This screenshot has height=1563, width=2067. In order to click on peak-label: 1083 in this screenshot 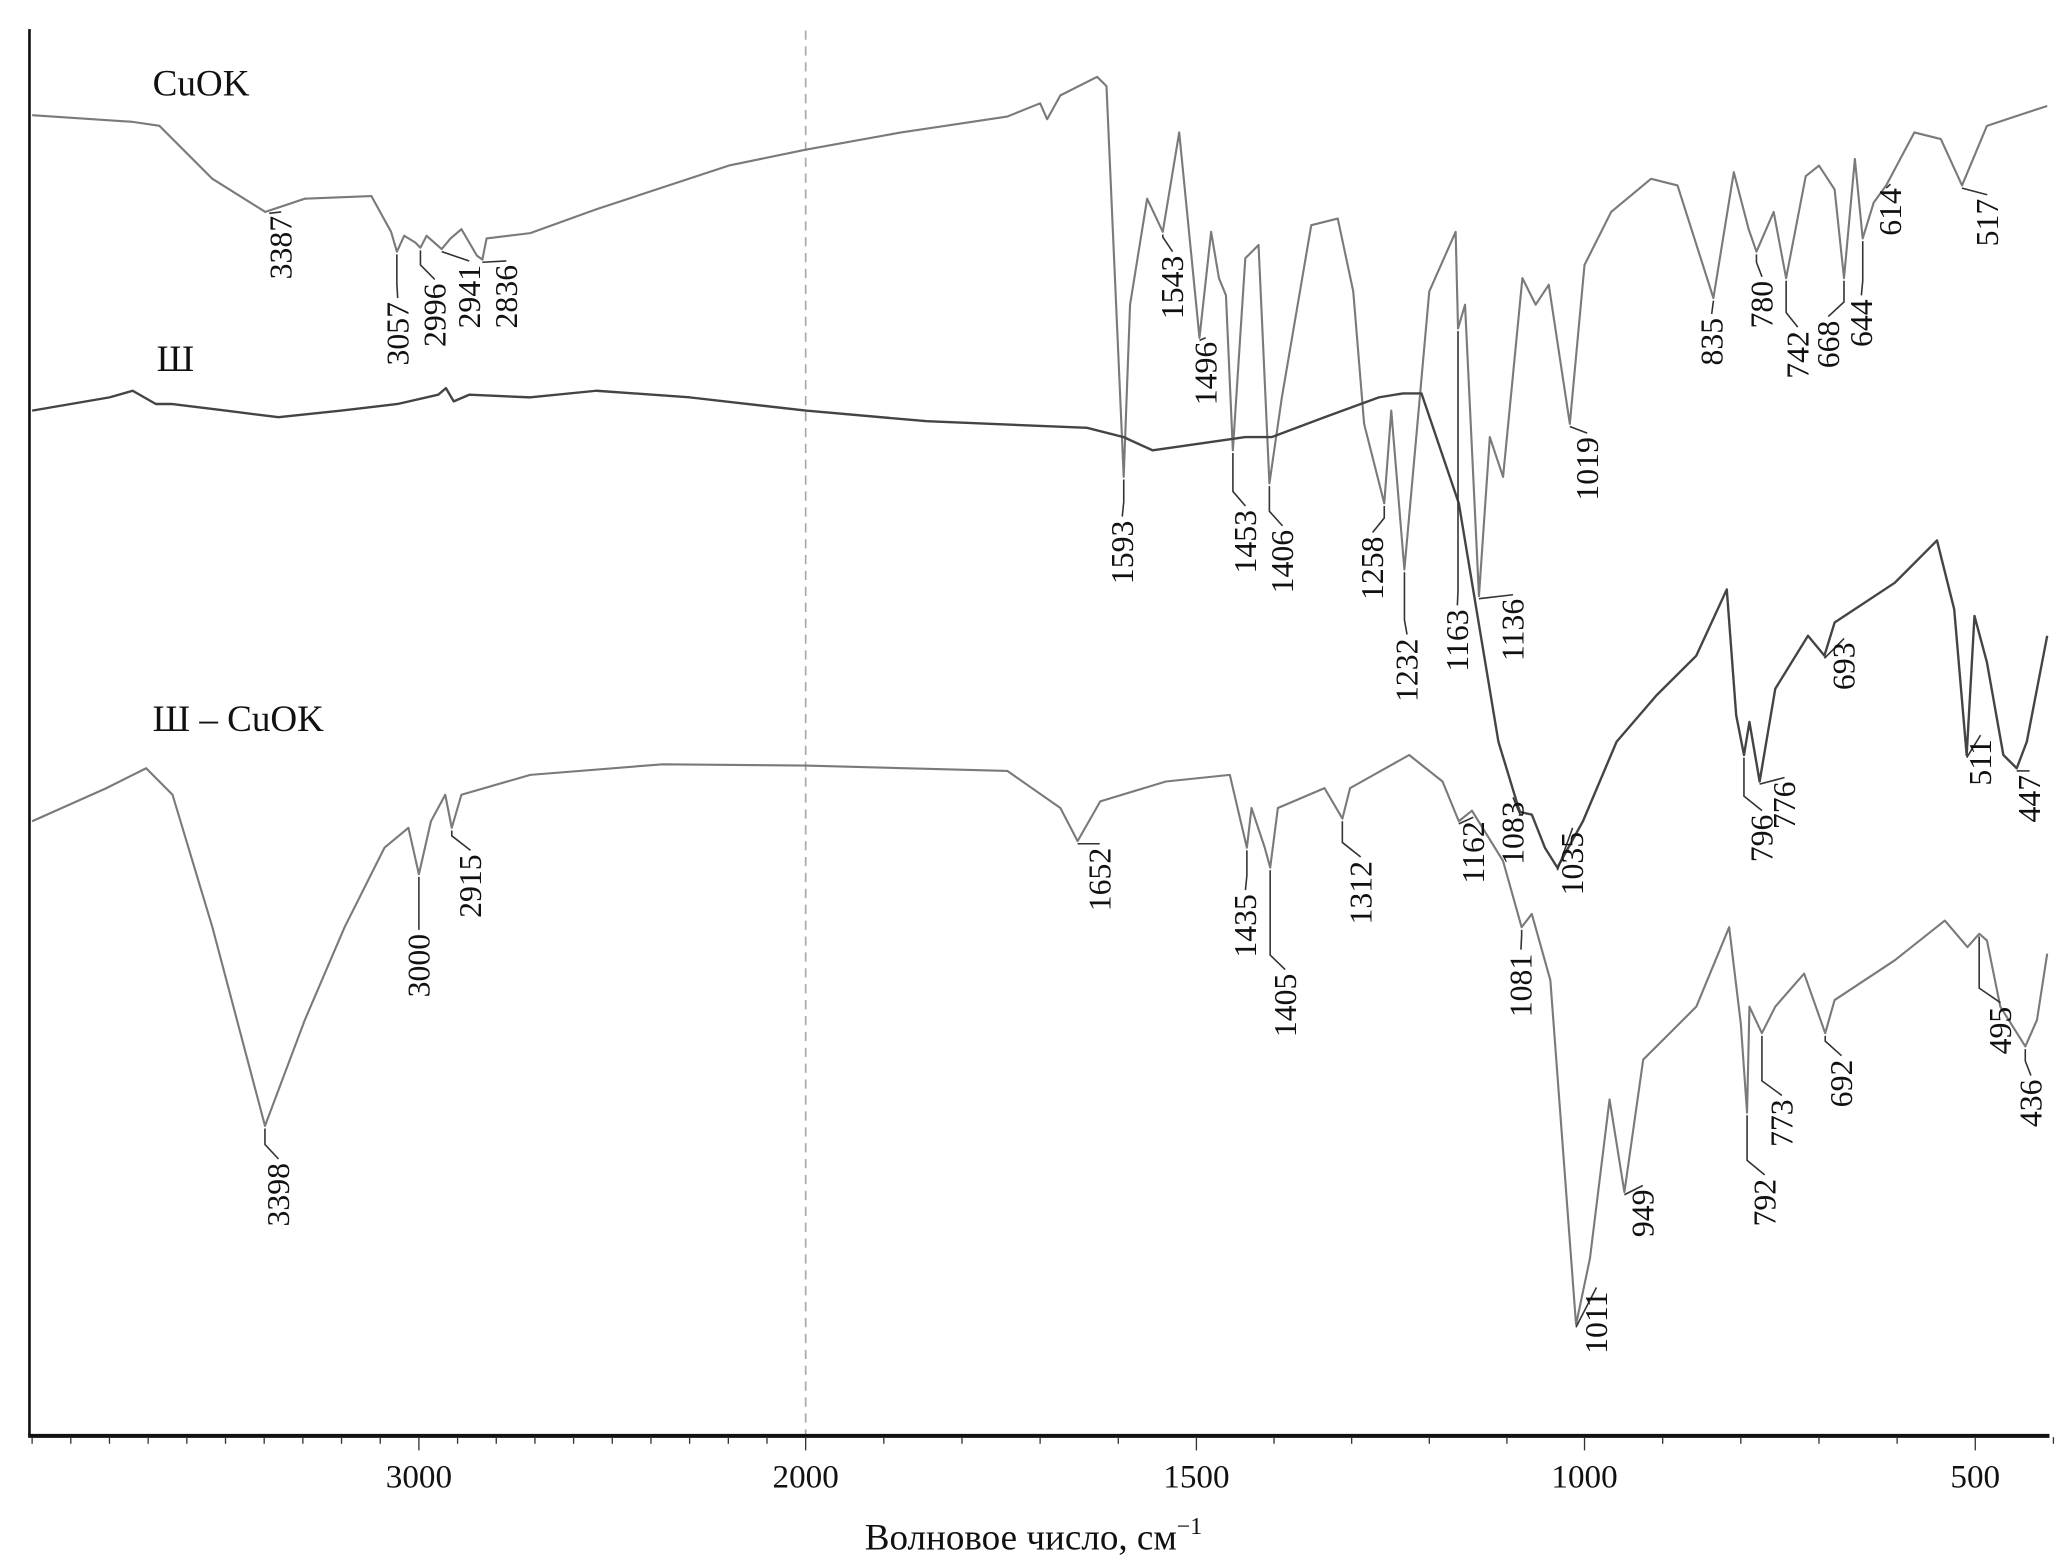, I will do `click(1513, 833)`.